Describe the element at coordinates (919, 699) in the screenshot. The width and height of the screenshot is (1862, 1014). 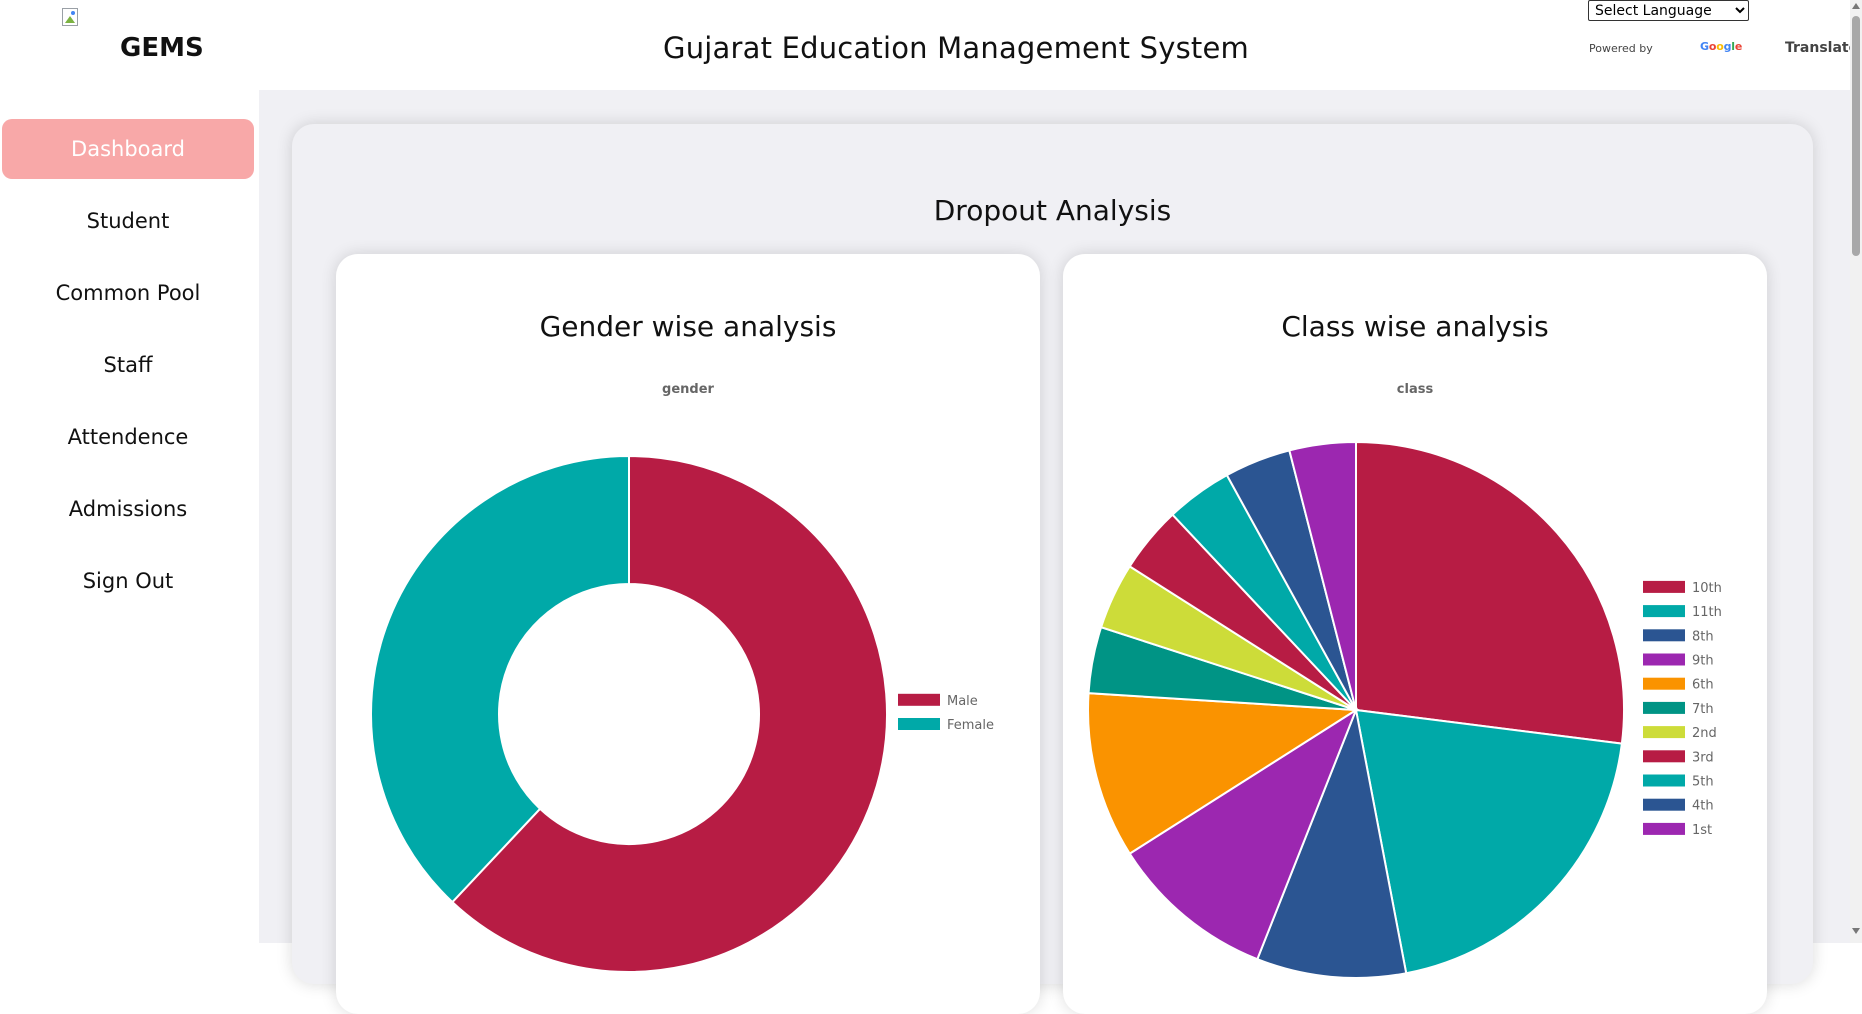
I see `legend-swatch-male` at that location.